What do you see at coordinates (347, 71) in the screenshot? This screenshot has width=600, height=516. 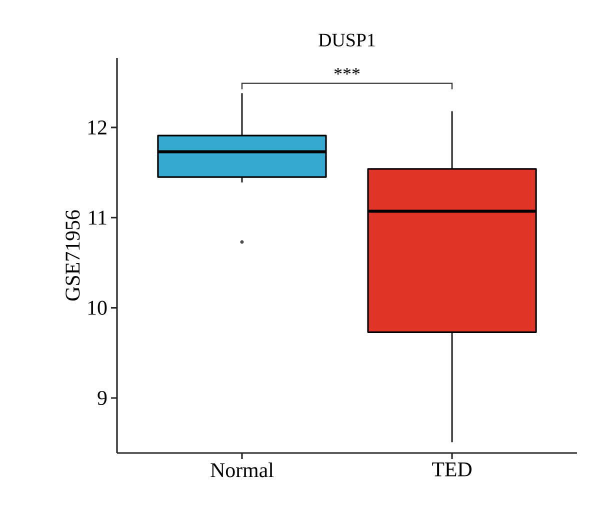 I see `annotation: ***` at bounding box center [347, 71].